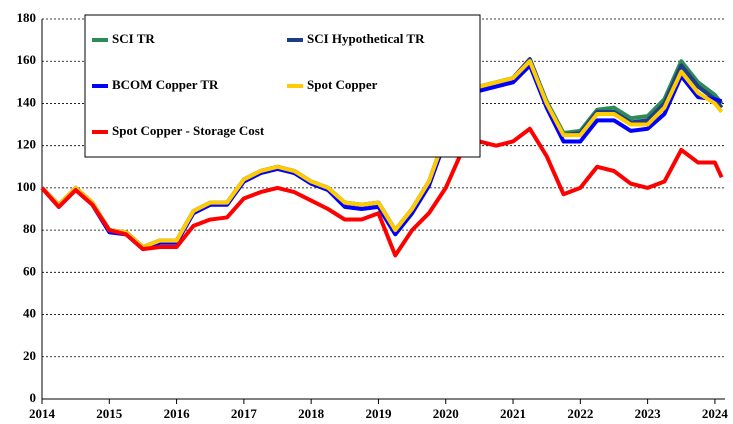  I want to click on x-tick-label: 2023, so click(648, 413).